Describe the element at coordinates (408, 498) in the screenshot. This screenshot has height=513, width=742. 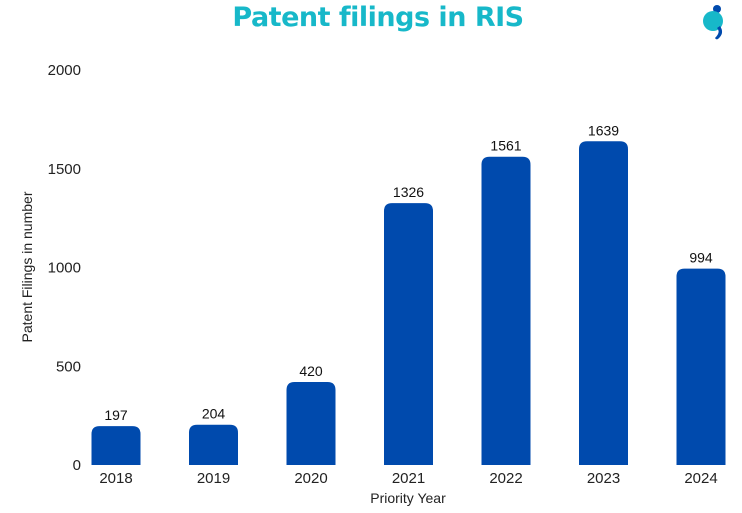
I see `x-axis-label: Priority Year` at that location.